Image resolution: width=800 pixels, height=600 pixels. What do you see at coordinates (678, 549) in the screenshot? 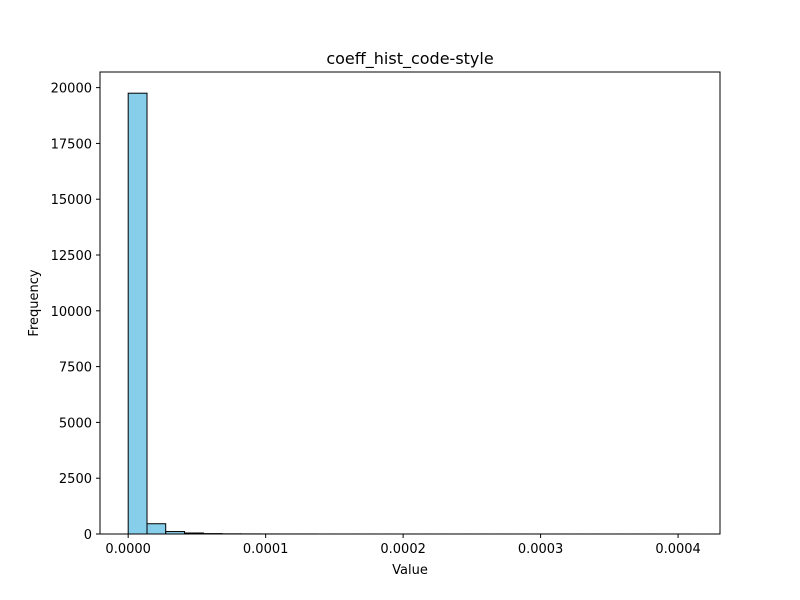
I see `x-tick-label: 0.0004` at bounding box center [678, 549].